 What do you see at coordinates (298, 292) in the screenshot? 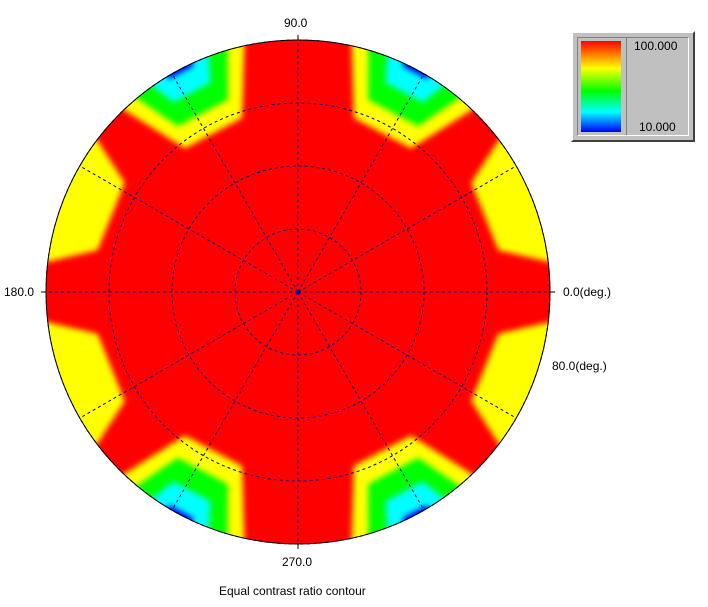
I see `center-point` at bounding box center [298, 292].